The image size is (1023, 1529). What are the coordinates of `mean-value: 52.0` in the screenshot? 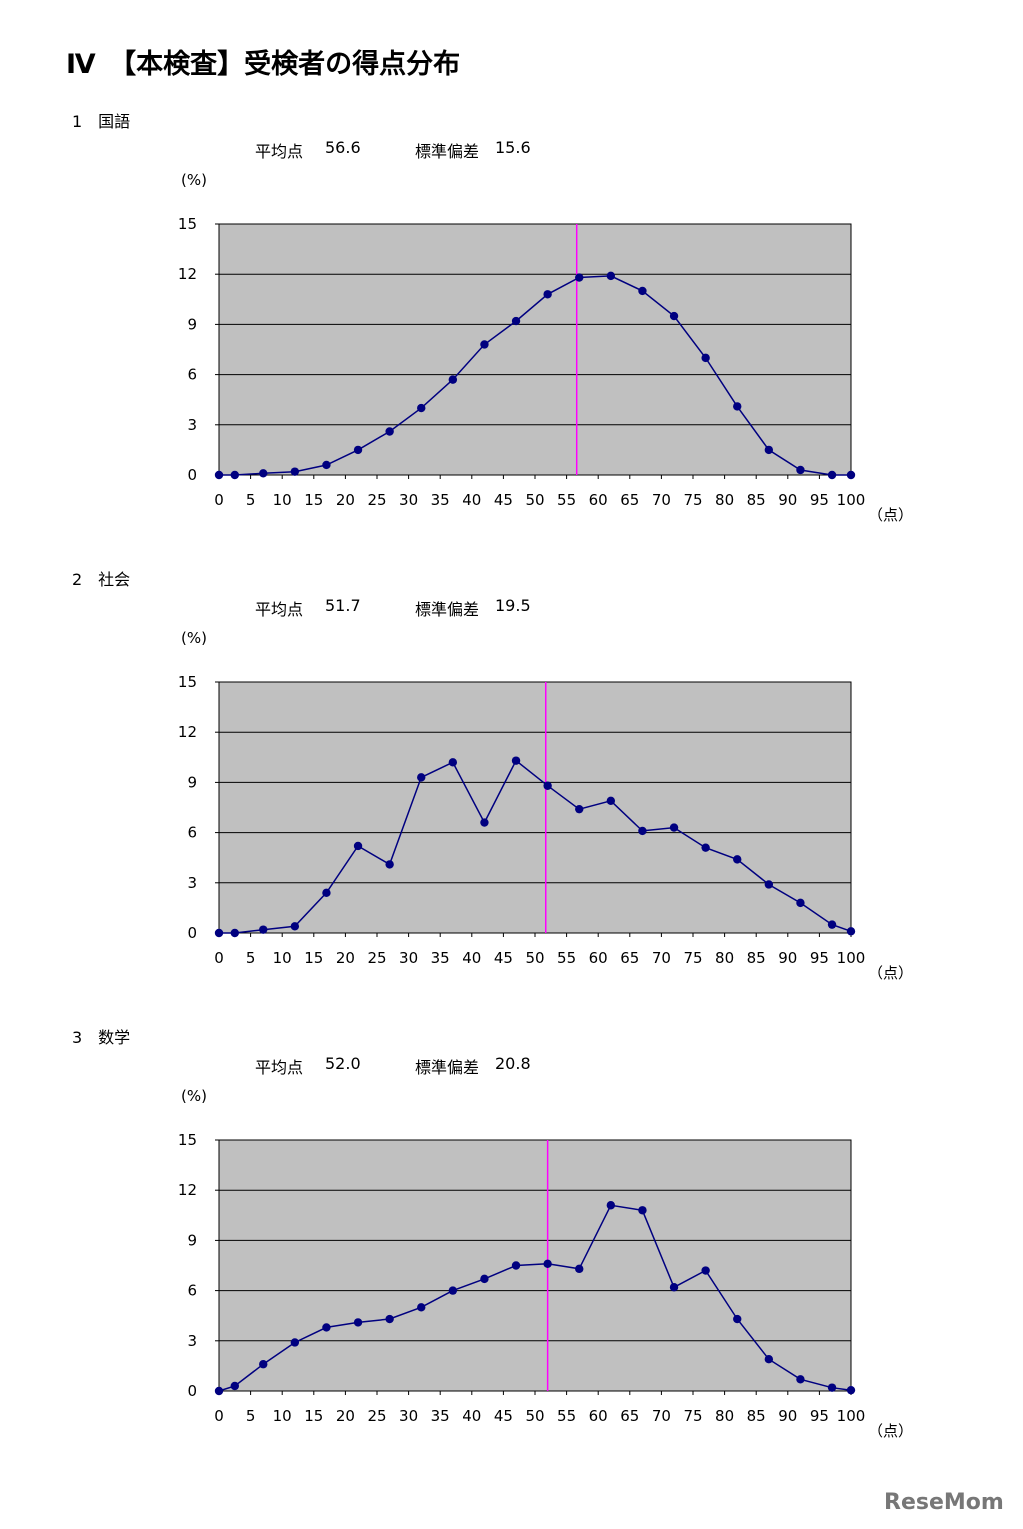 It's located at (343, 1063).